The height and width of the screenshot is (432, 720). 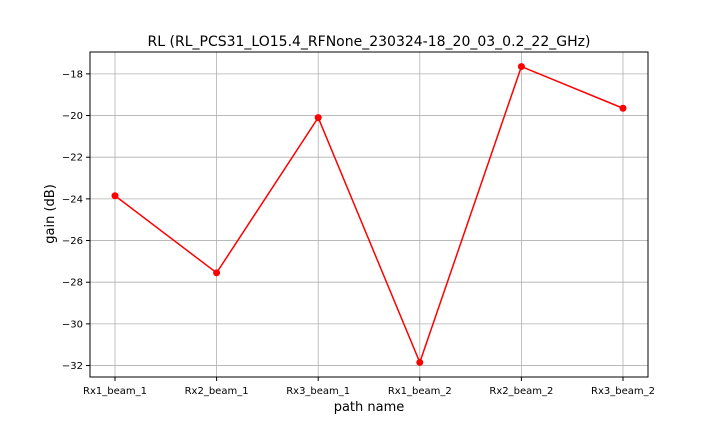 I want to click on y-tick-label: −20, so click(x=72, y=116).